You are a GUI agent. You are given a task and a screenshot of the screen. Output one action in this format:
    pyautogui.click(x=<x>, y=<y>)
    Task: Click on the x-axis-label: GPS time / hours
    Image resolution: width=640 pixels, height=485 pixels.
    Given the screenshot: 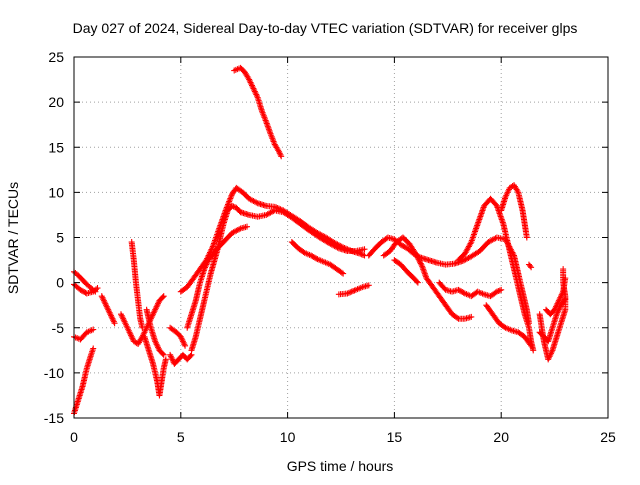 What is the action you would take?
    pyautogui.click(x=340, y=466)
    